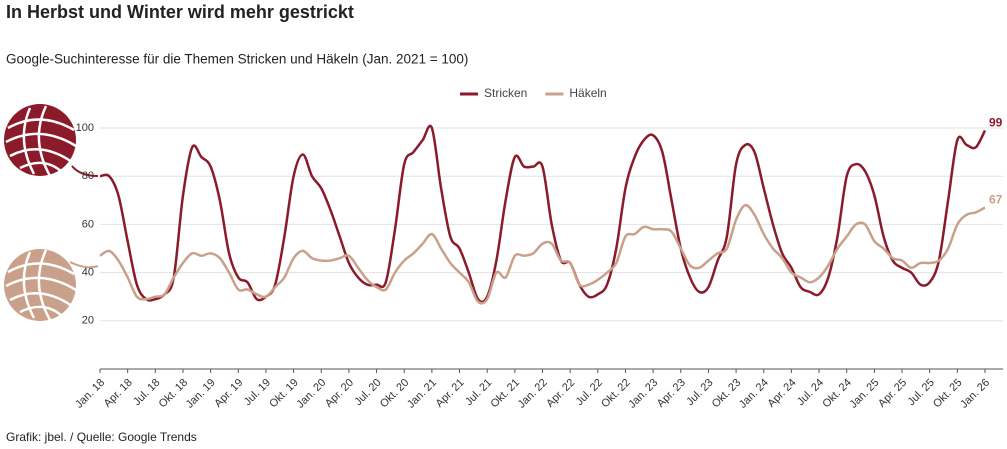 The width and height of the screenshot is (1007, 449). I want to click on y-tick-label: 20, so click(88, 321).